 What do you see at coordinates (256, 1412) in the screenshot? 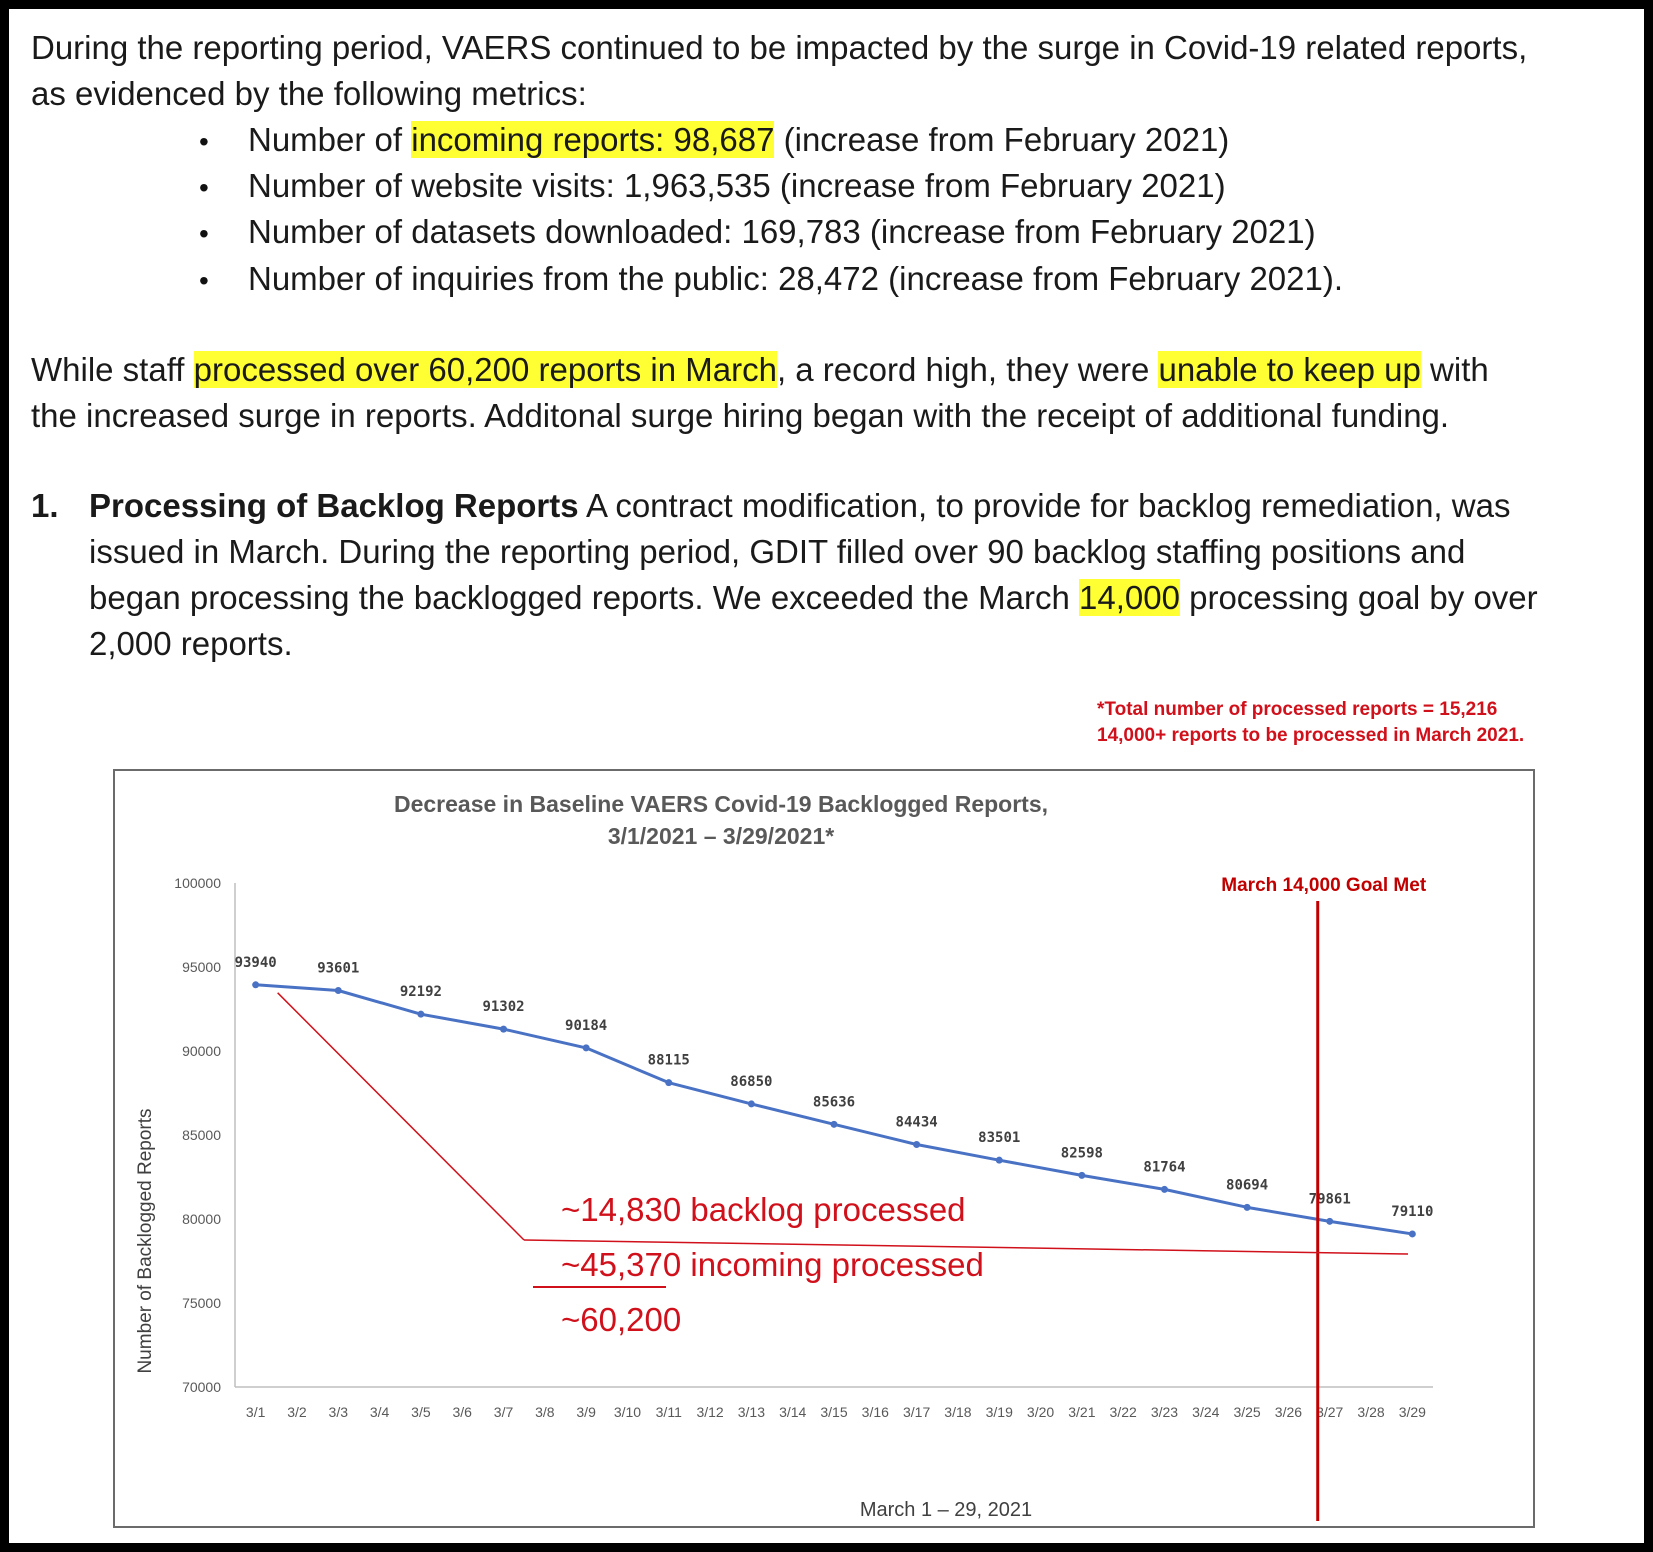
I see `x-tick-label: 3/1` at bounding box center [256, 1412].